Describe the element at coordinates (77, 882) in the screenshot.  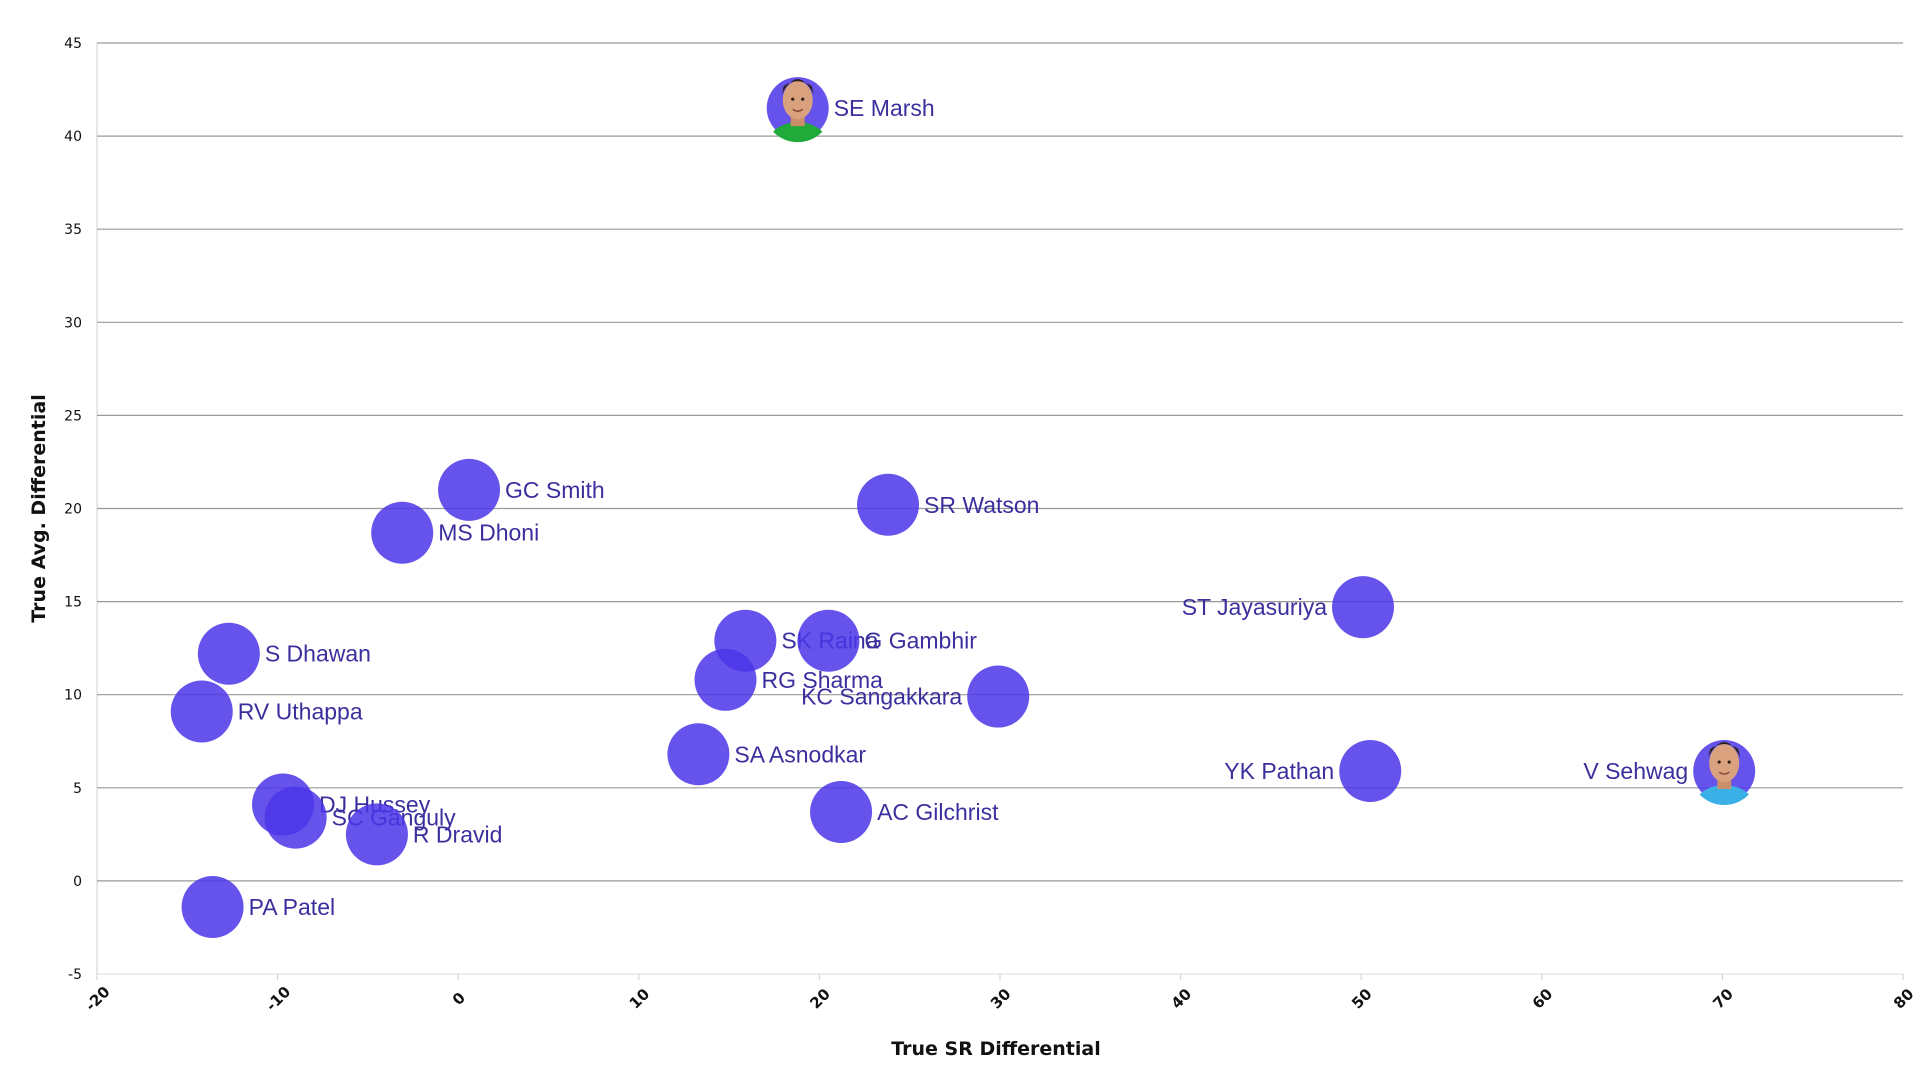
I see `y-tick-label: 0` at that location.